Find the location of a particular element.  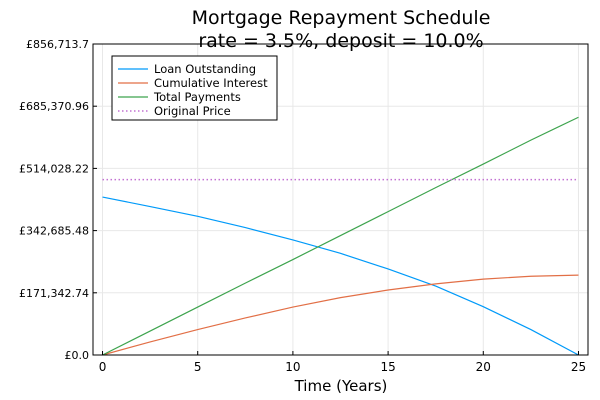

y-tick-label: £856,713.7 is located at coordinates (57, 44).